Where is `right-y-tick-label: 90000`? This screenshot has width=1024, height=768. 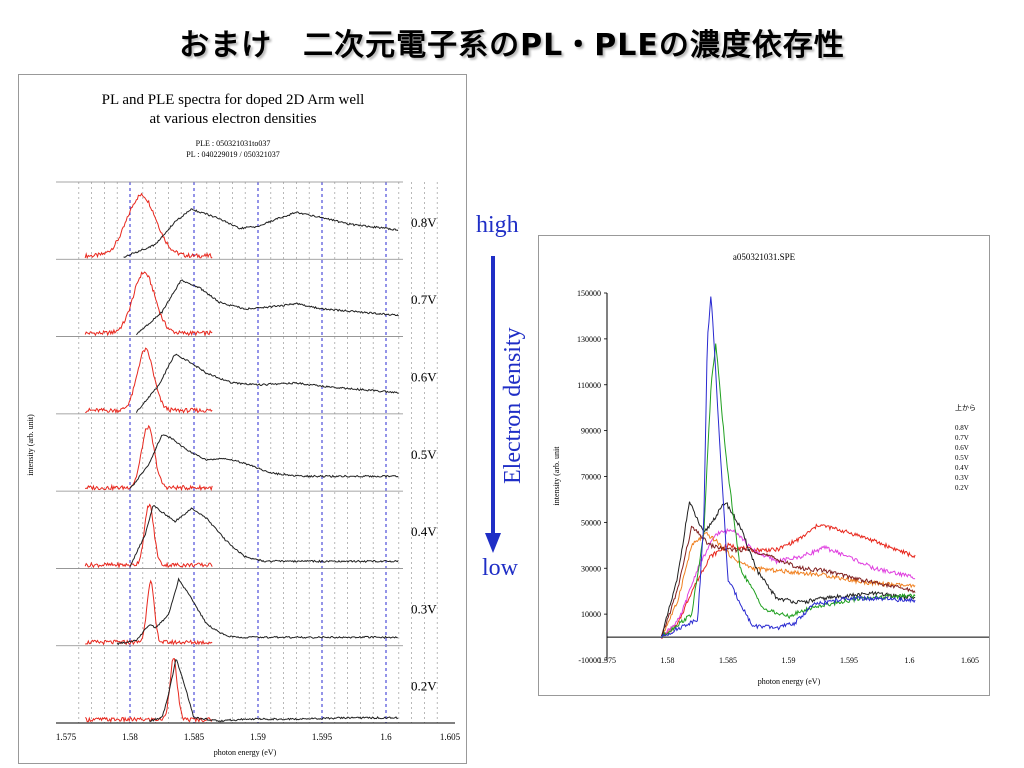
right-y-tick-label: 90000 is located at coordinates (591, 431).